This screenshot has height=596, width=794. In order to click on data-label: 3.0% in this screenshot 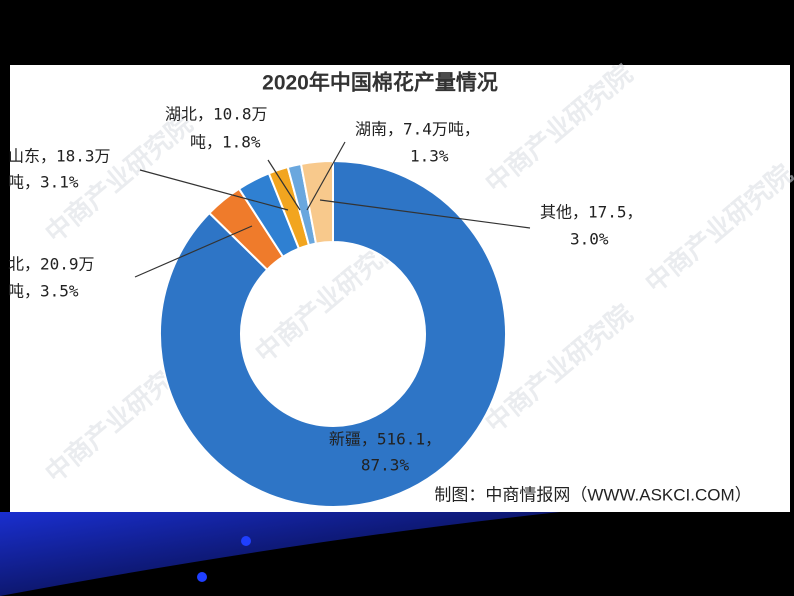, I will do `click(589, 239)`.